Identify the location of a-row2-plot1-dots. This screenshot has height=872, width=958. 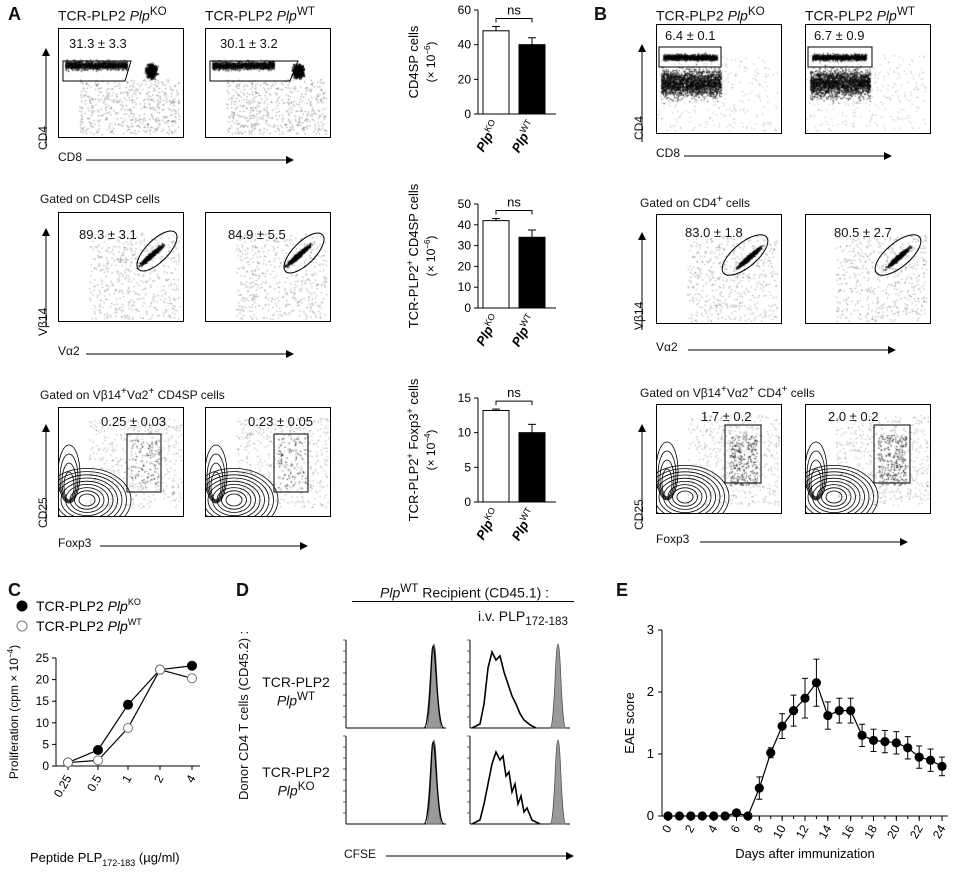
(121, 267).